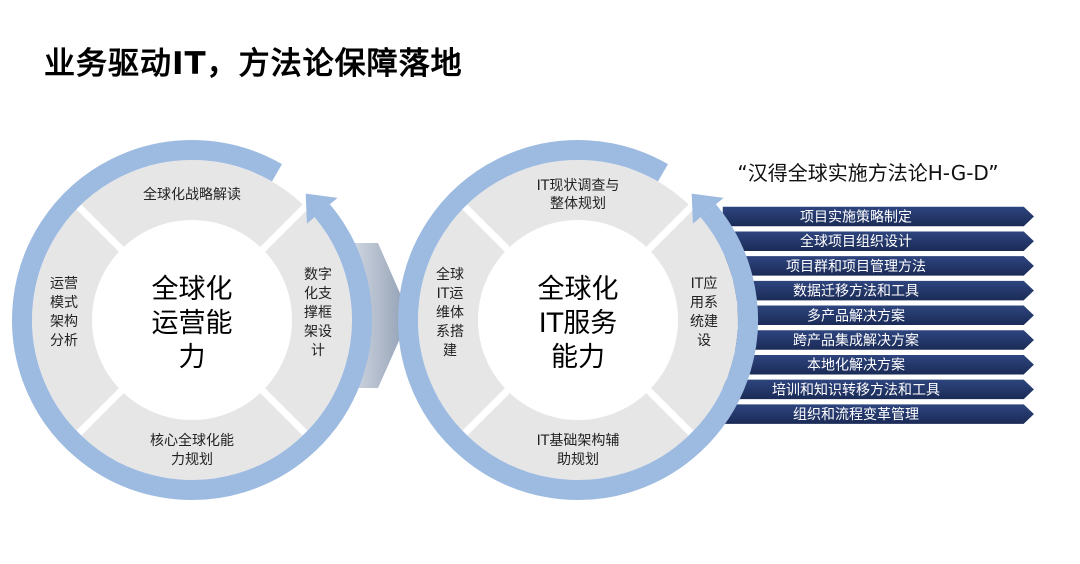  Describe the element at coordinates (704, 322) in the screenshot. I see `segment-right: 统建` at that location.